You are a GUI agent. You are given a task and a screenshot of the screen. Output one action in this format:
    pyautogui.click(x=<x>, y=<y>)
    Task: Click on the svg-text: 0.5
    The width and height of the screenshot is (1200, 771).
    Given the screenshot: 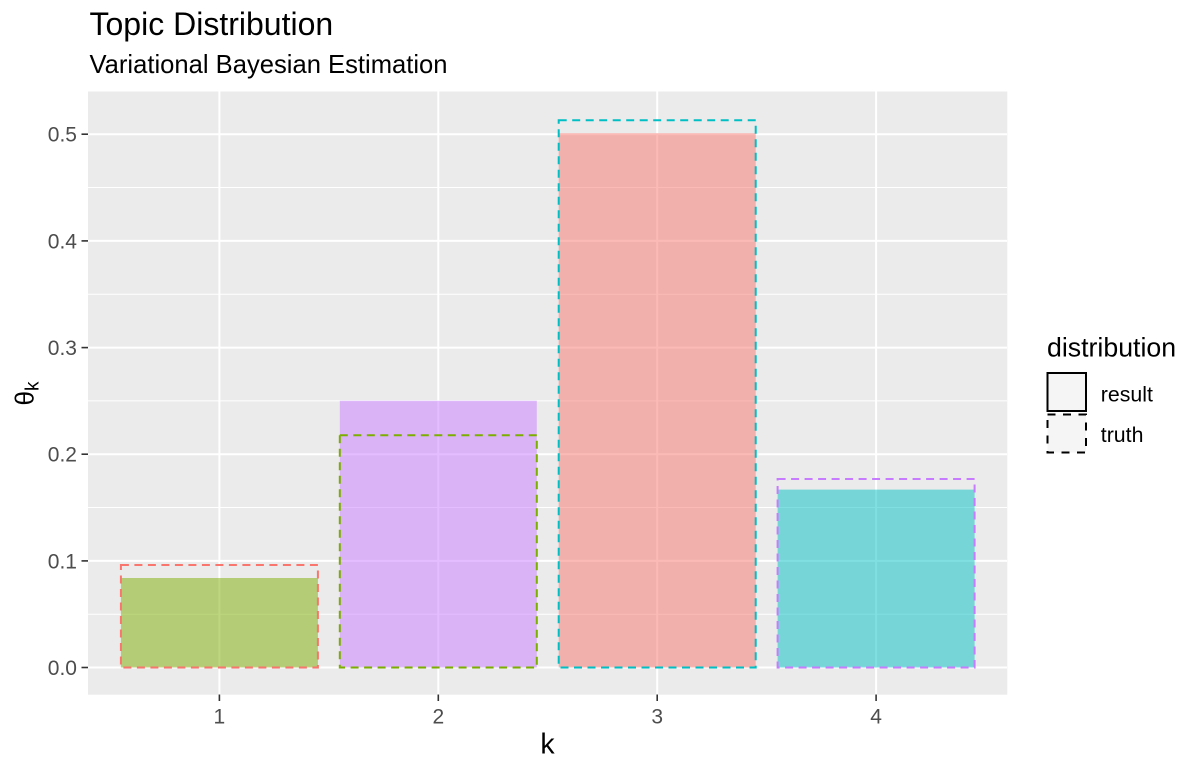 What is the action you would take?
    pyautogui.click(x=62, y=135)
    